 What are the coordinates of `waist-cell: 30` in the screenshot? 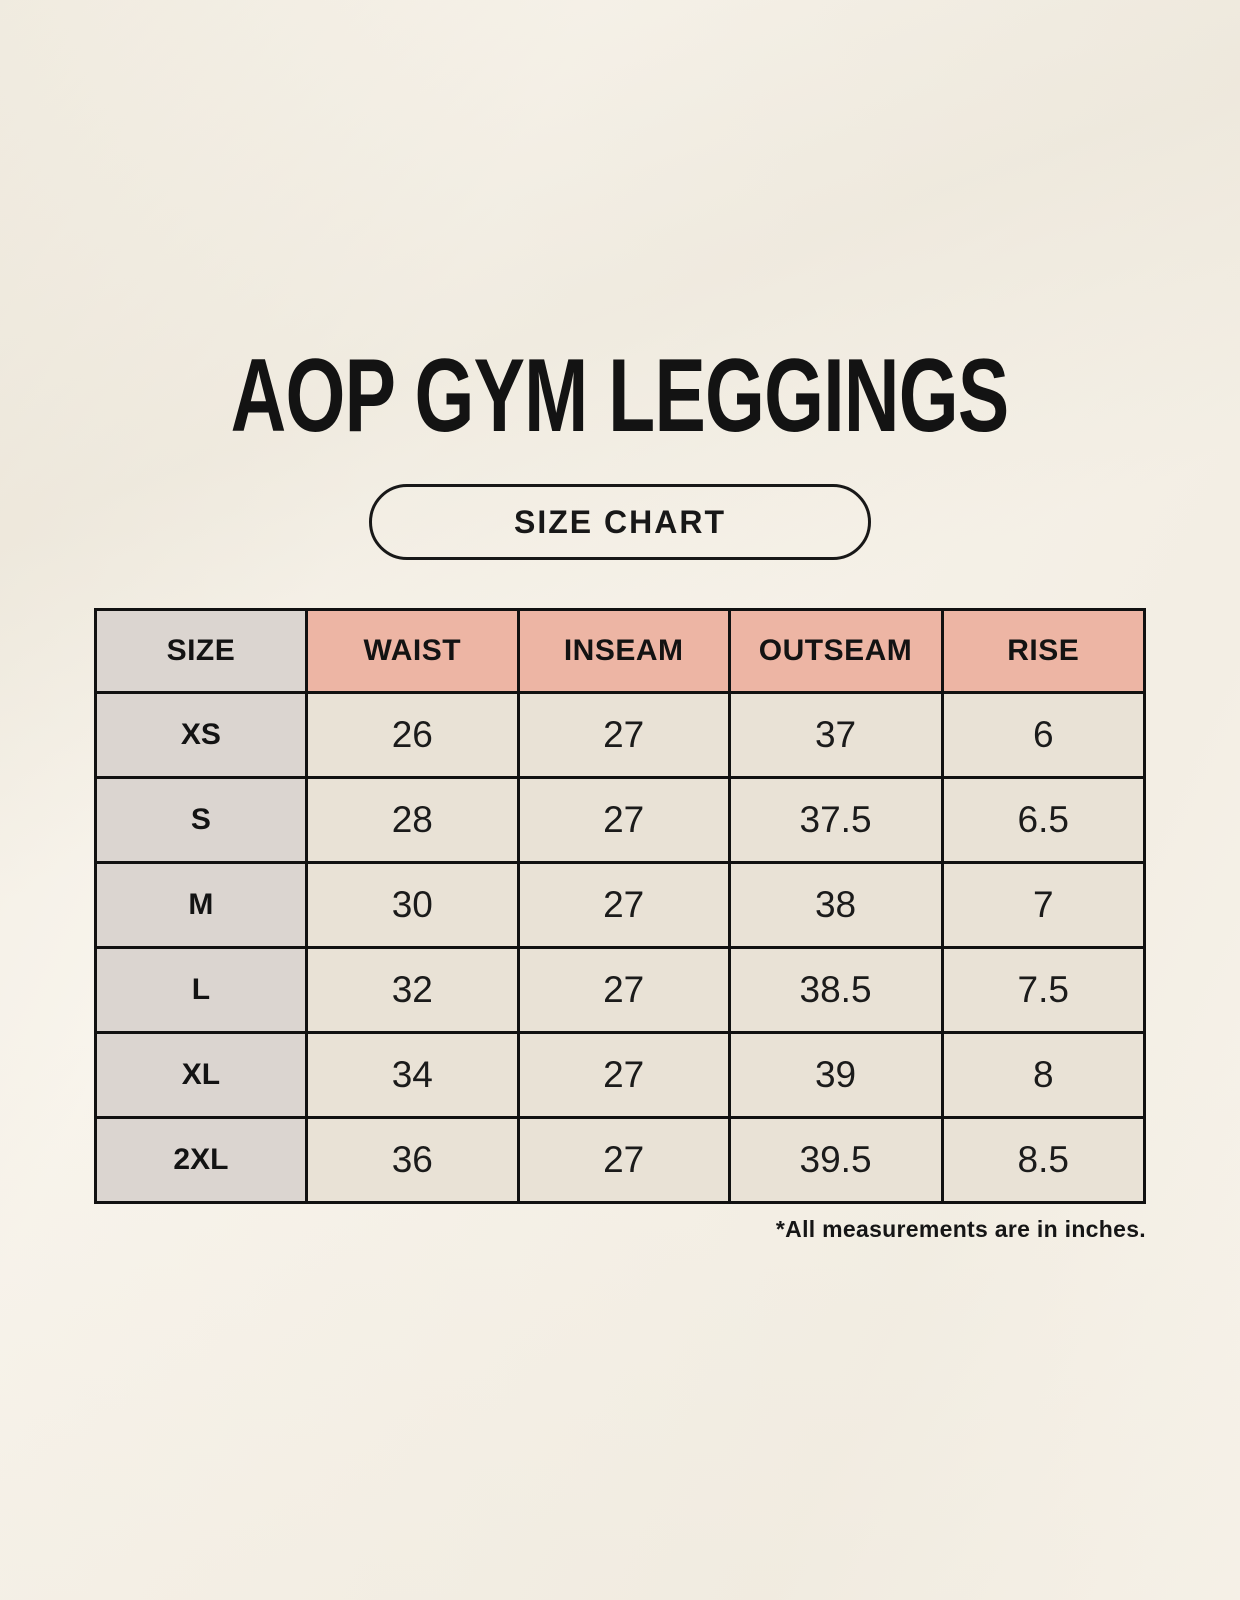 It's located at (412, 905).